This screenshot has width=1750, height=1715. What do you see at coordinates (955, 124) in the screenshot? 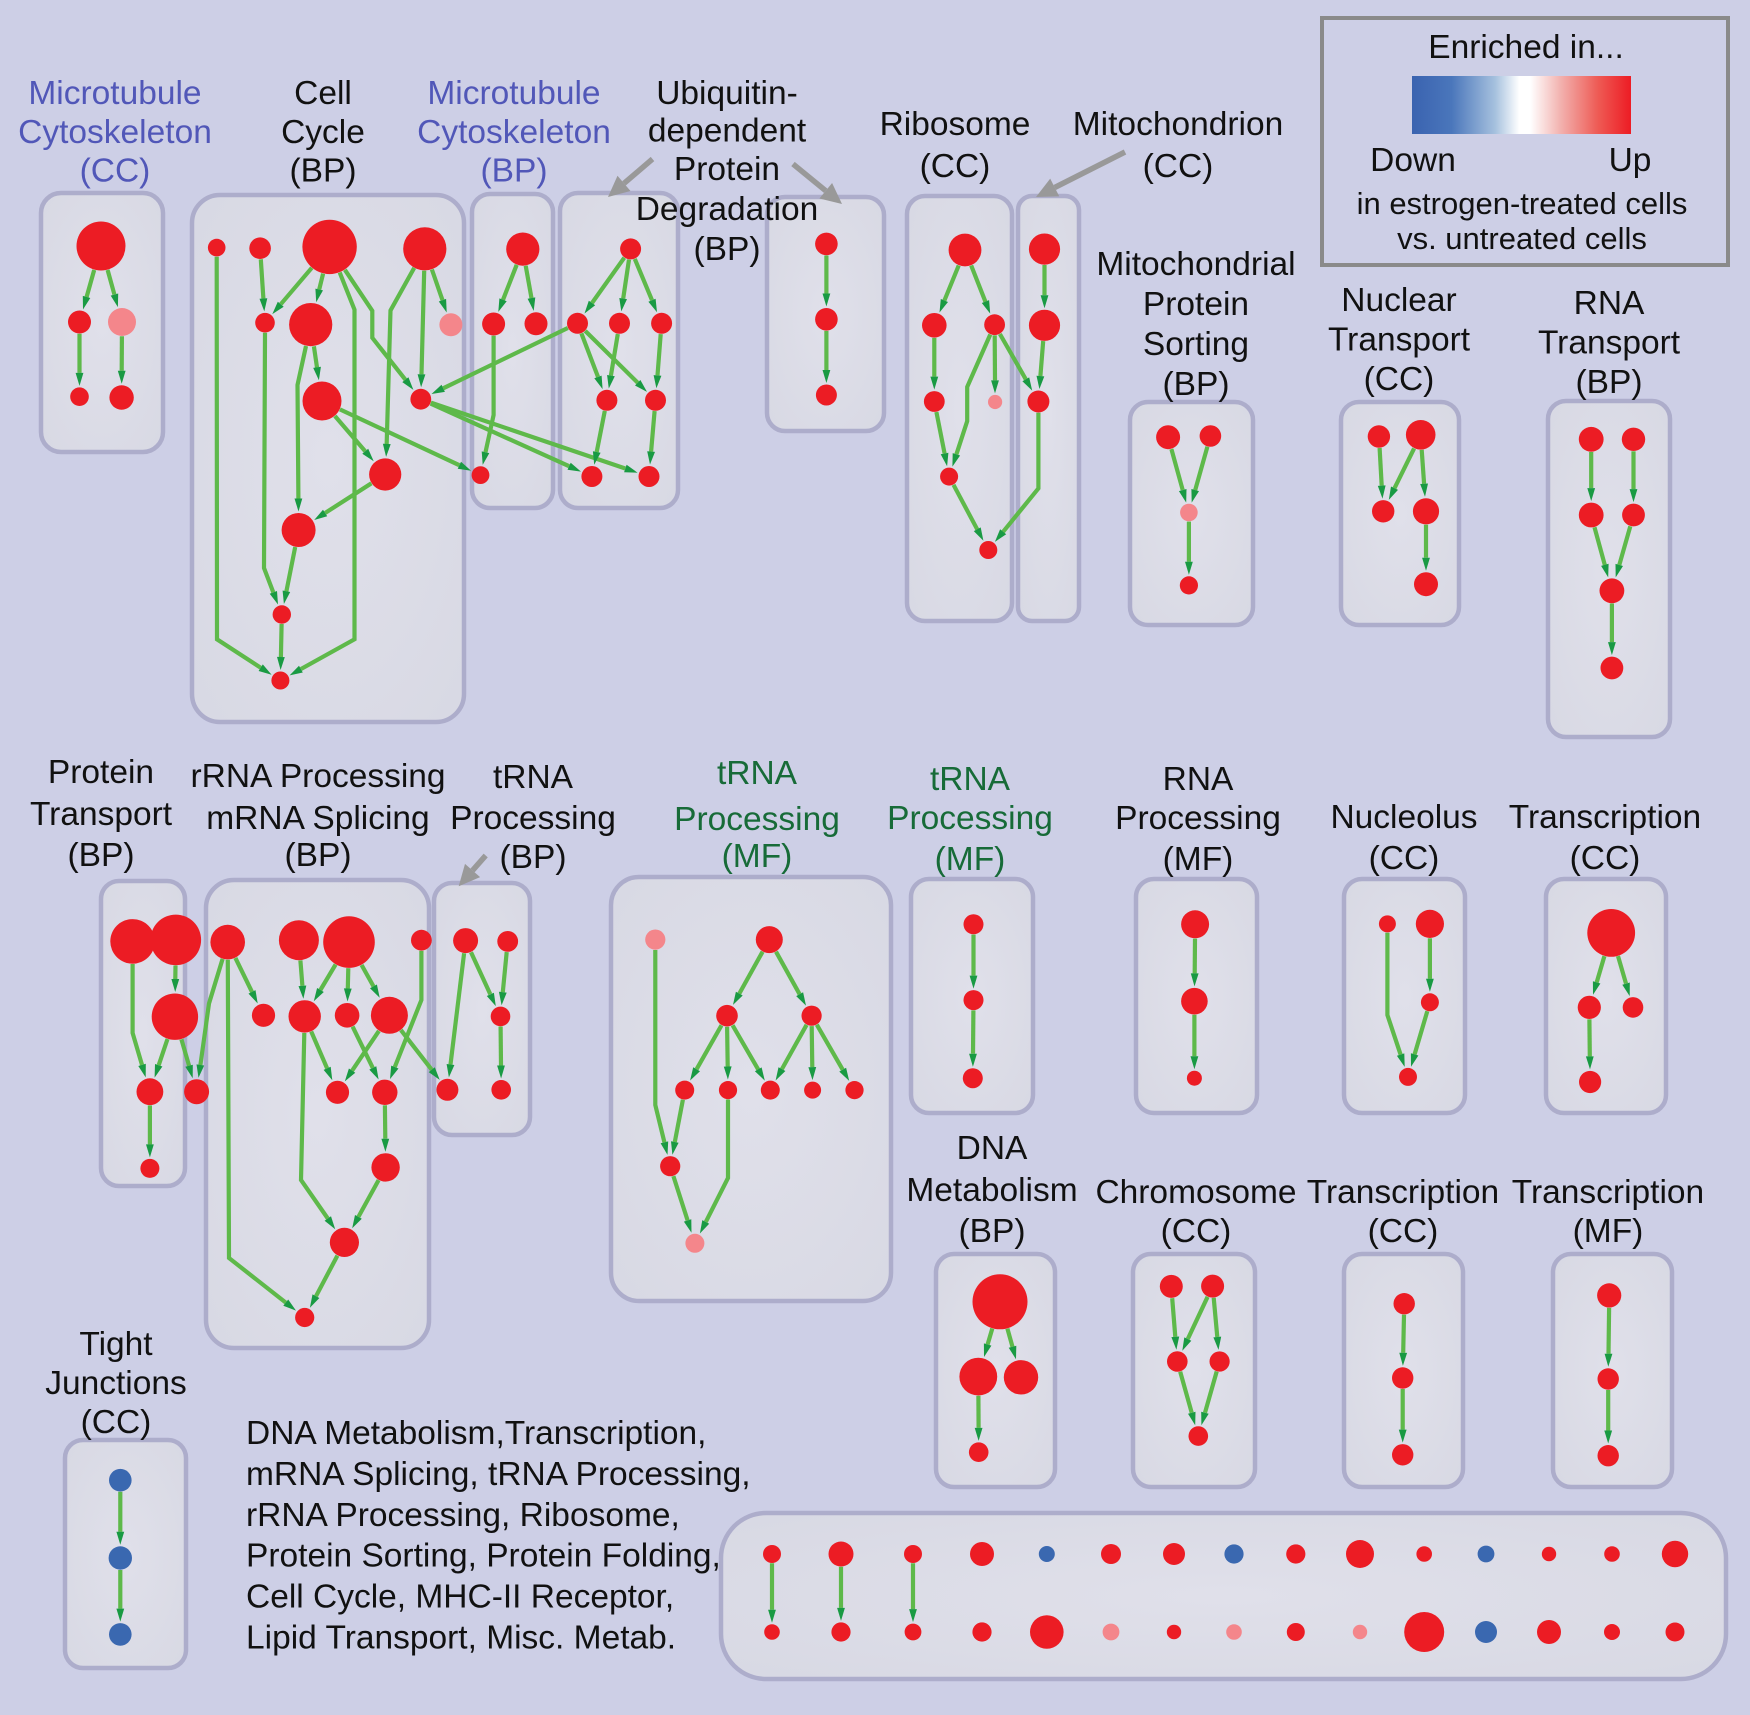
I see `svg-text: Ribosome` at bounding box center [955, 124].